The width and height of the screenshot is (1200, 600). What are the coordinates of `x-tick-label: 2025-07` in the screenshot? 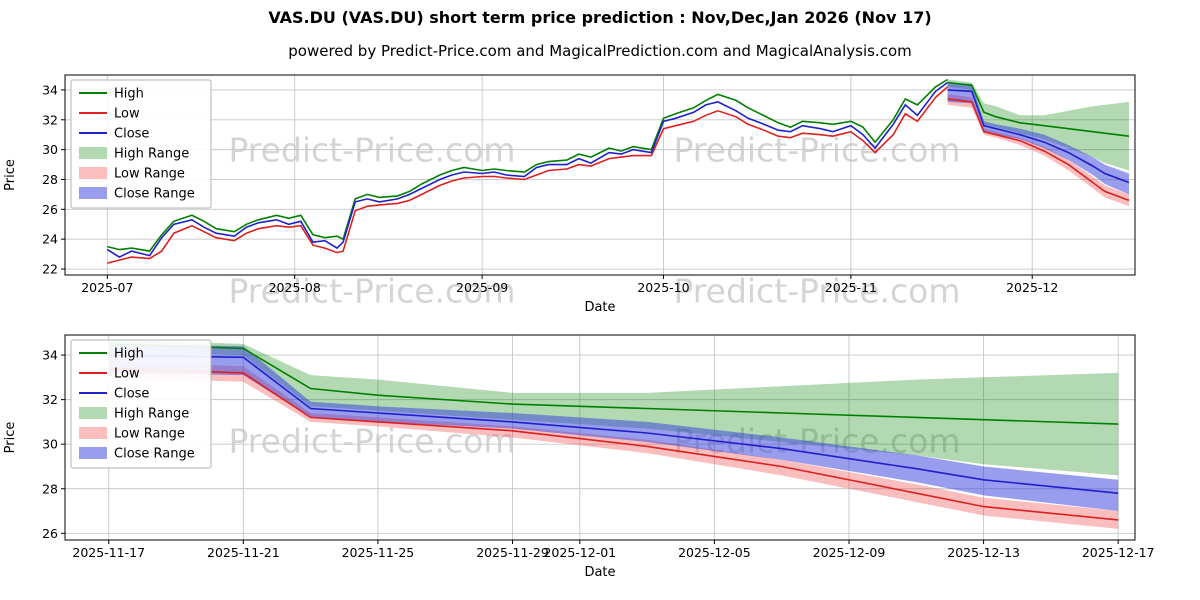 It's located at (107, 287).